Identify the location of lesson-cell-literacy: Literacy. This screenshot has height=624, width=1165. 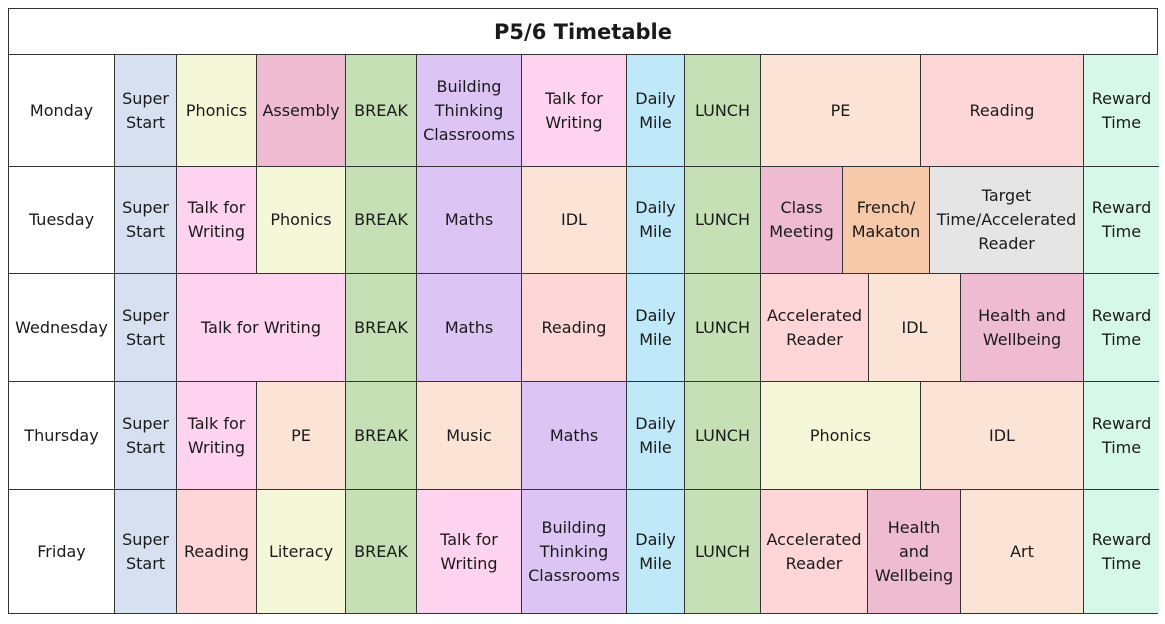
(301, 551).